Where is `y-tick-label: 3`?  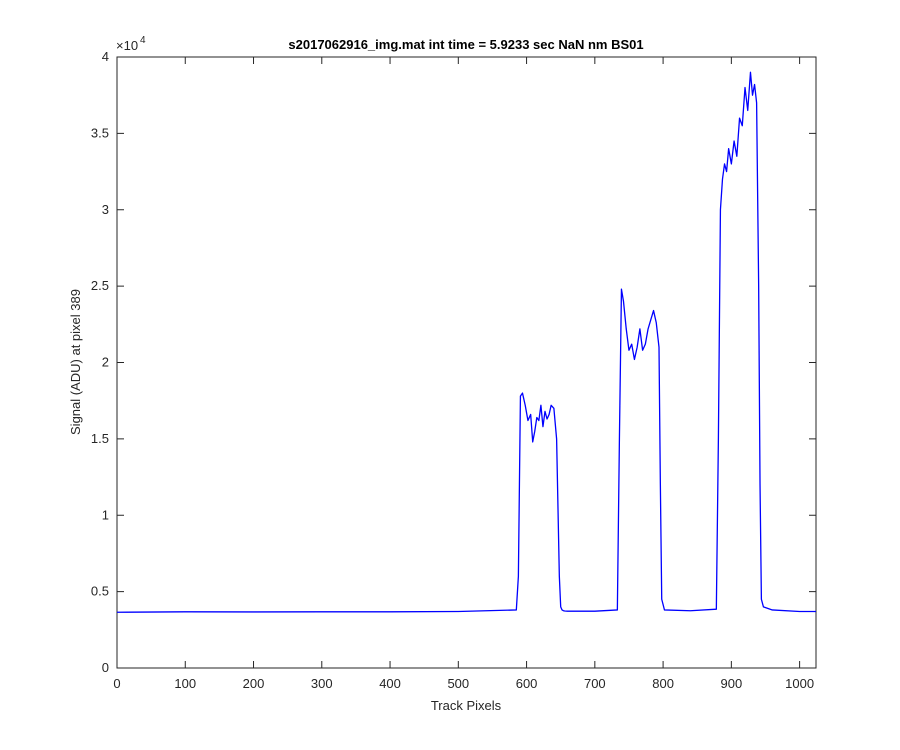
y-tick-label: 3 is located at coordinates (105, 209).